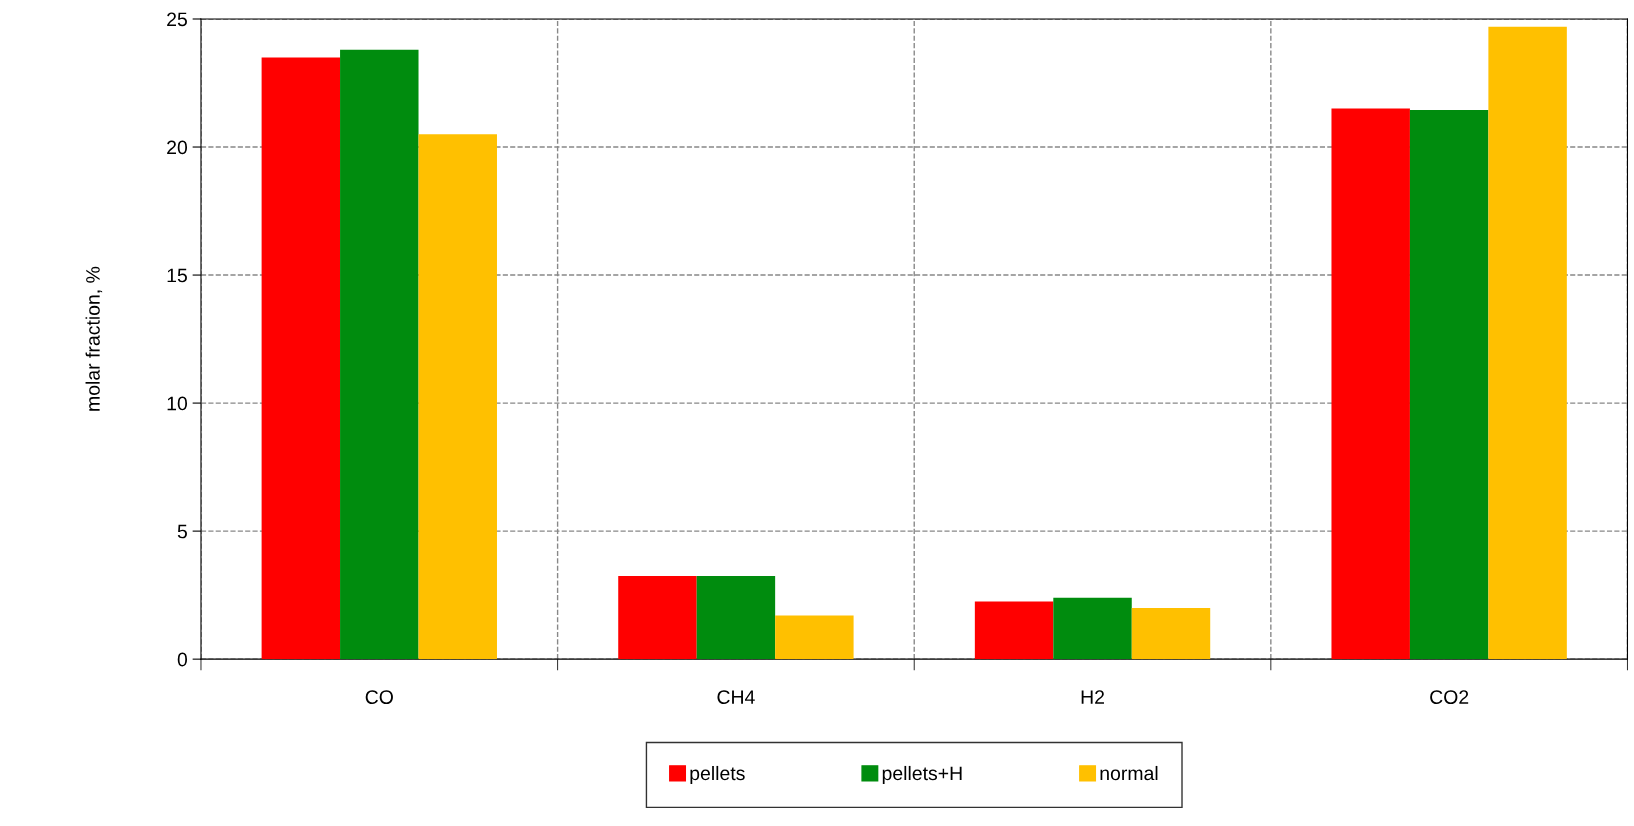  Describe the element at coordinates (379, 697) in the screenshot. I see `x-tick-label: CO` at that location.